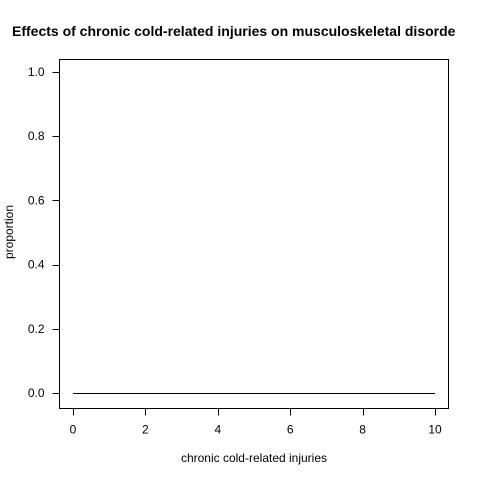 The height and width of the screenshot is (480, 480). I want to click on y-tick-label: 1.0, so click(36, 72).